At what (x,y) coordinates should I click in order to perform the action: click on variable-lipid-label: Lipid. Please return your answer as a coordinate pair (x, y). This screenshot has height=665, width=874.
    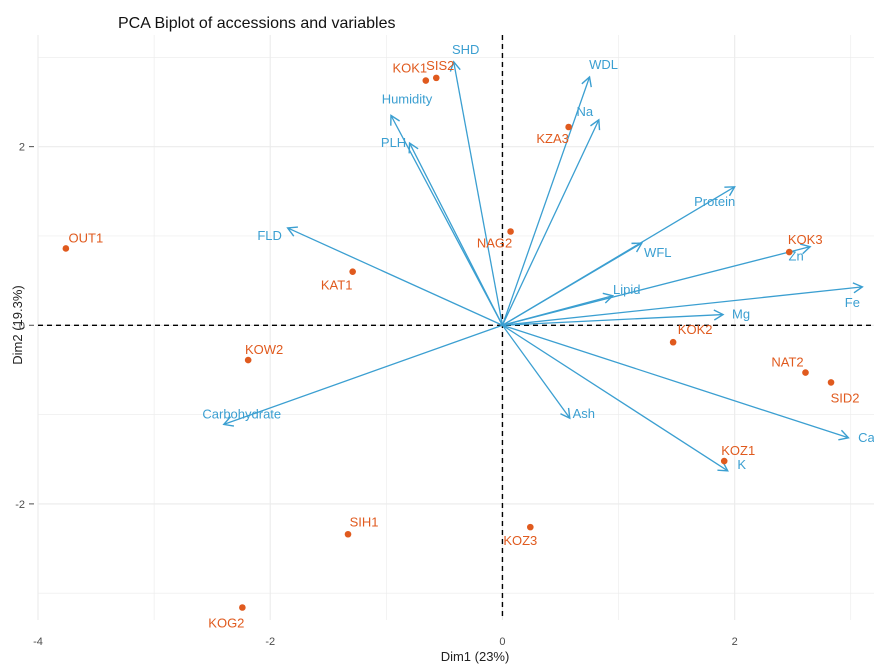
    Looking at the image, I should click on (626, 289).